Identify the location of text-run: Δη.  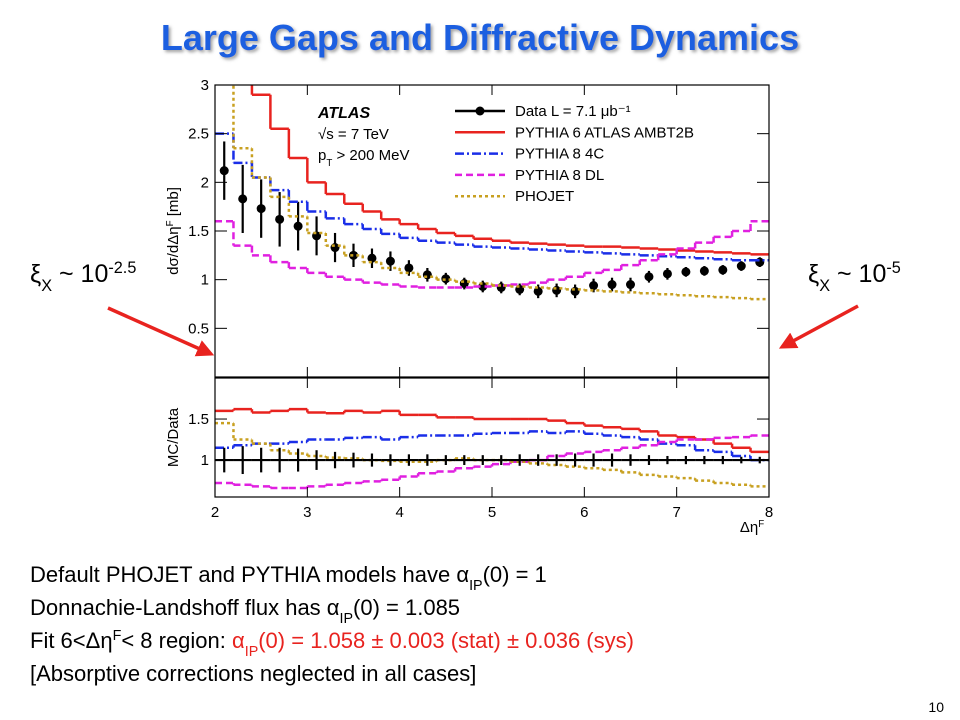
(749, 527).